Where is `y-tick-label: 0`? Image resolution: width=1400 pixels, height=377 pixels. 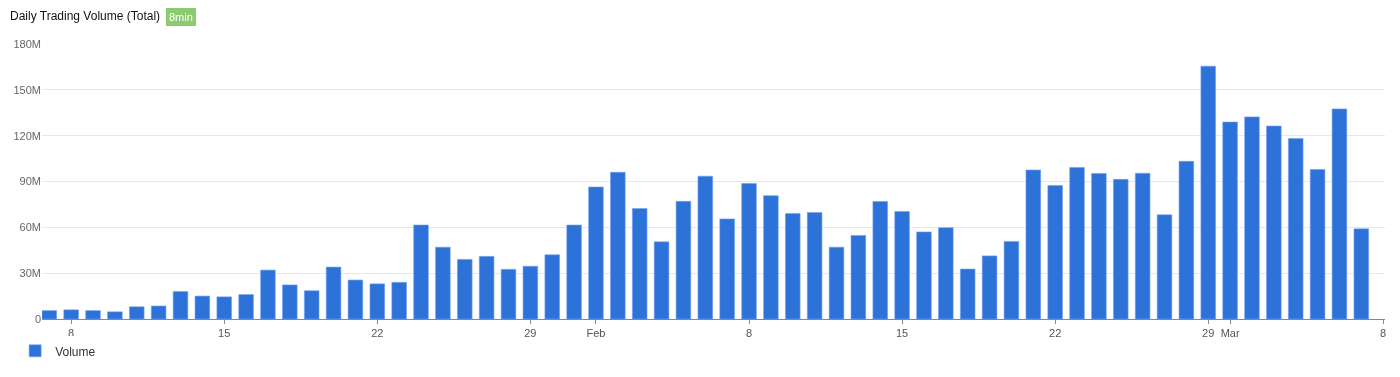 y-tick-label: 0 is located at coordinates (37, 318).